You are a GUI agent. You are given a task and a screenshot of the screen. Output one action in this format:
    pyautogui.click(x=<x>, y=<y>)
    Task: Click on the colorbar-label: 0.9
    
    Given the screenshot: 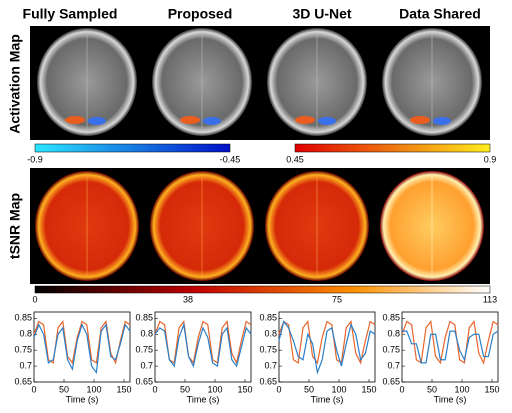 What is the action you would take?
    pyautogui.click(x=490, y=159)
    